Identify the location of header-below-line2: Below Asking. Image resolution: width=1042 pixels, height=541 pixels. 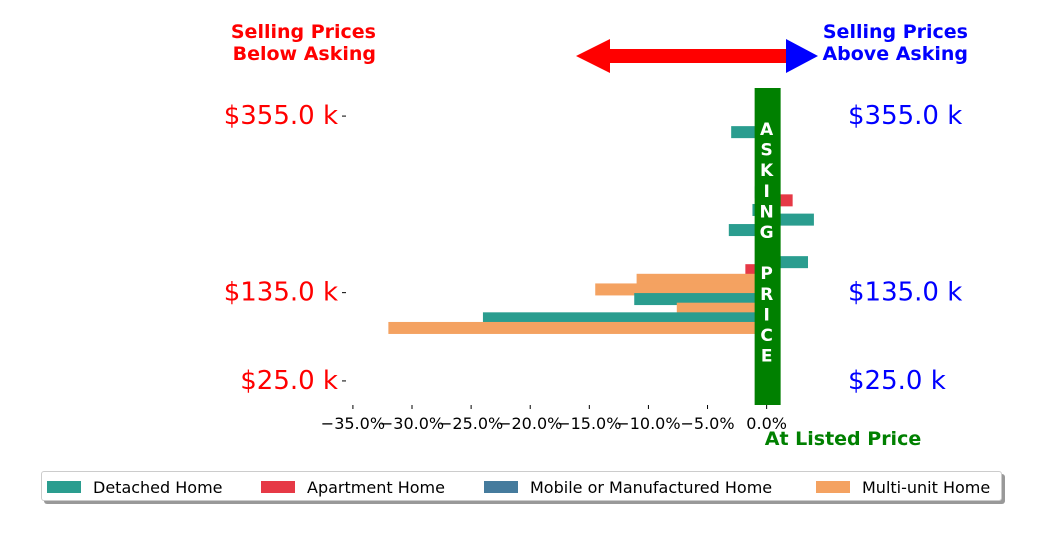
(304, 54).